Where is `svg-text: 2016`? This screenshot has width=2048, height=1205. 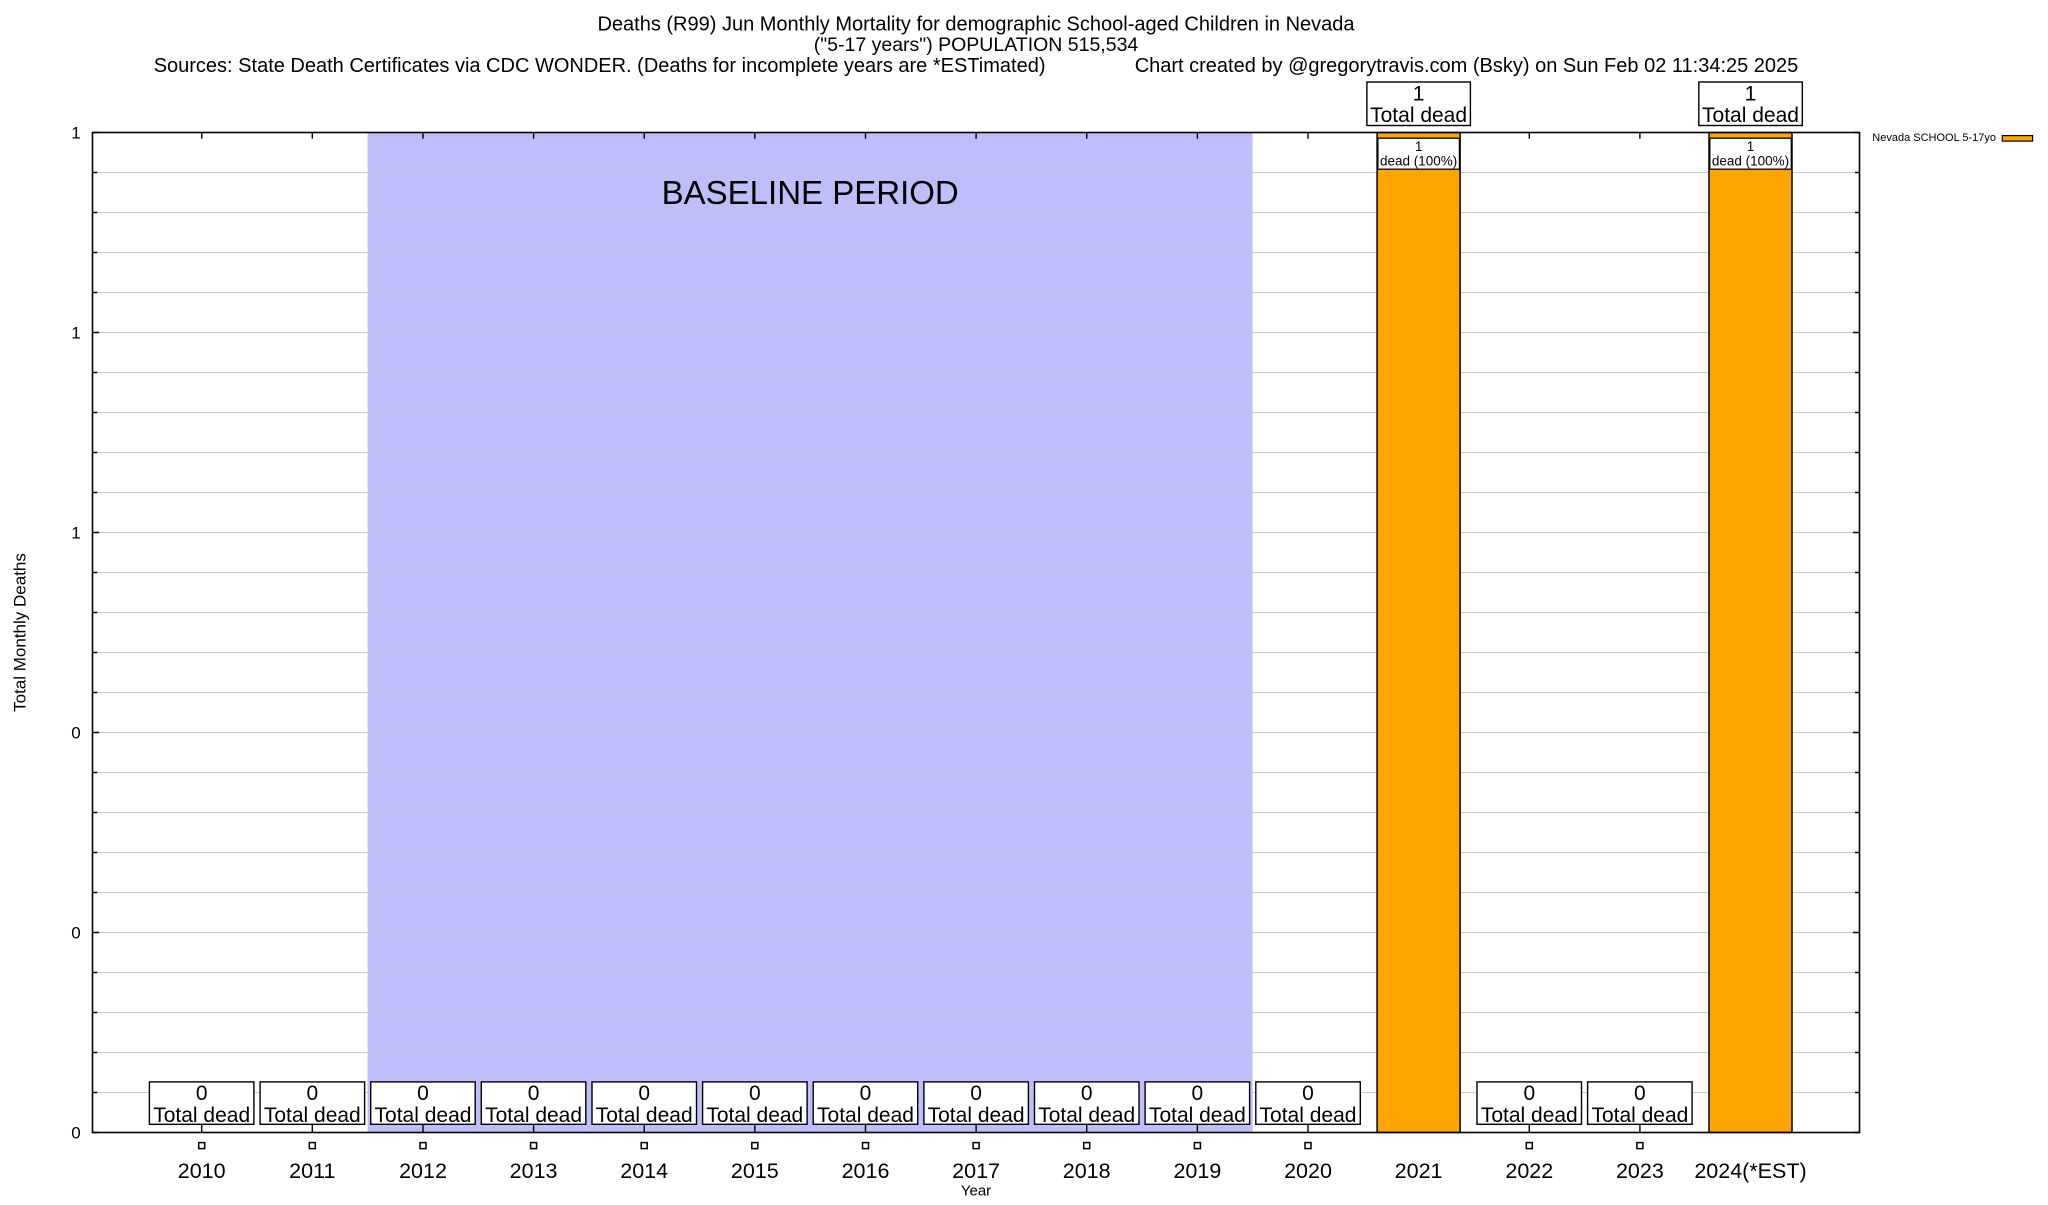 svg-text: 2016 is located at coordinates (866, 1171).